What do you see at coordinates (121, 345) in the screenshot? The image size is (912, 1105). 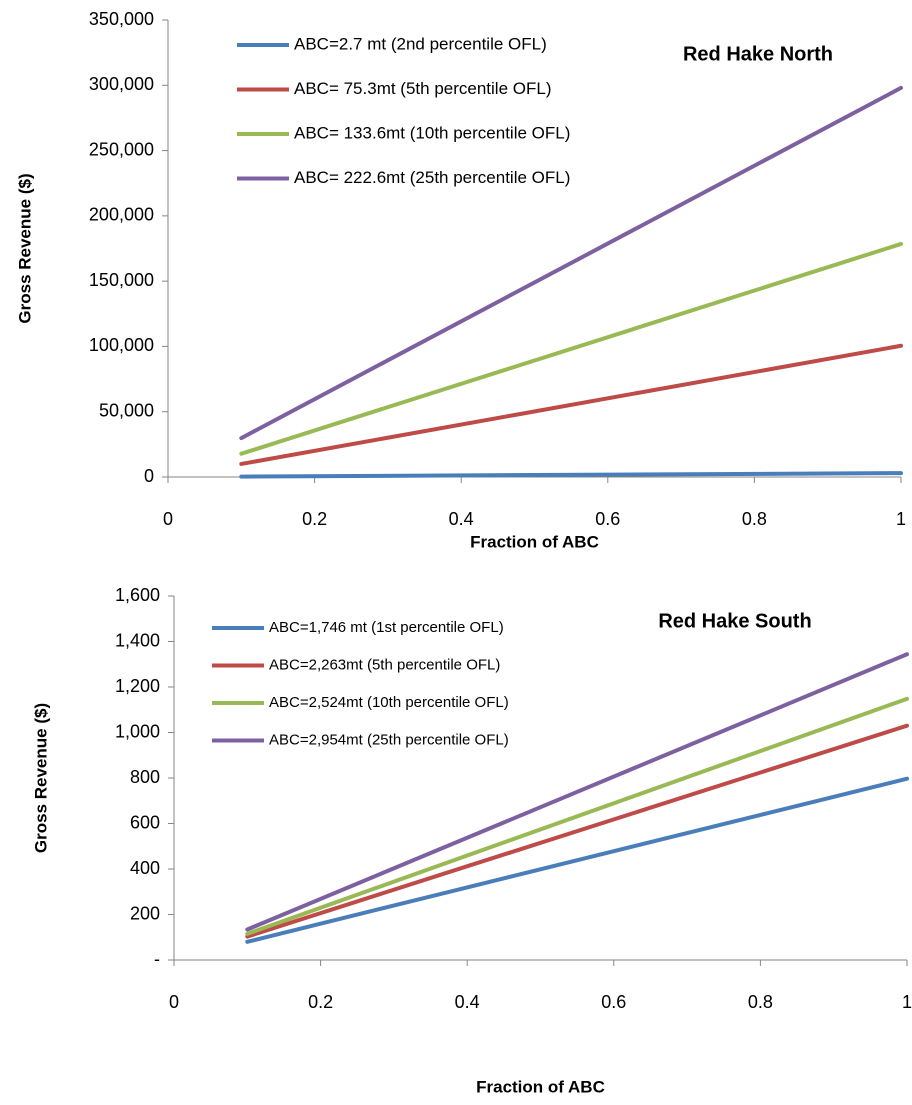 I see `y-tick-label: 100,000` at bounding box center [121, 345].